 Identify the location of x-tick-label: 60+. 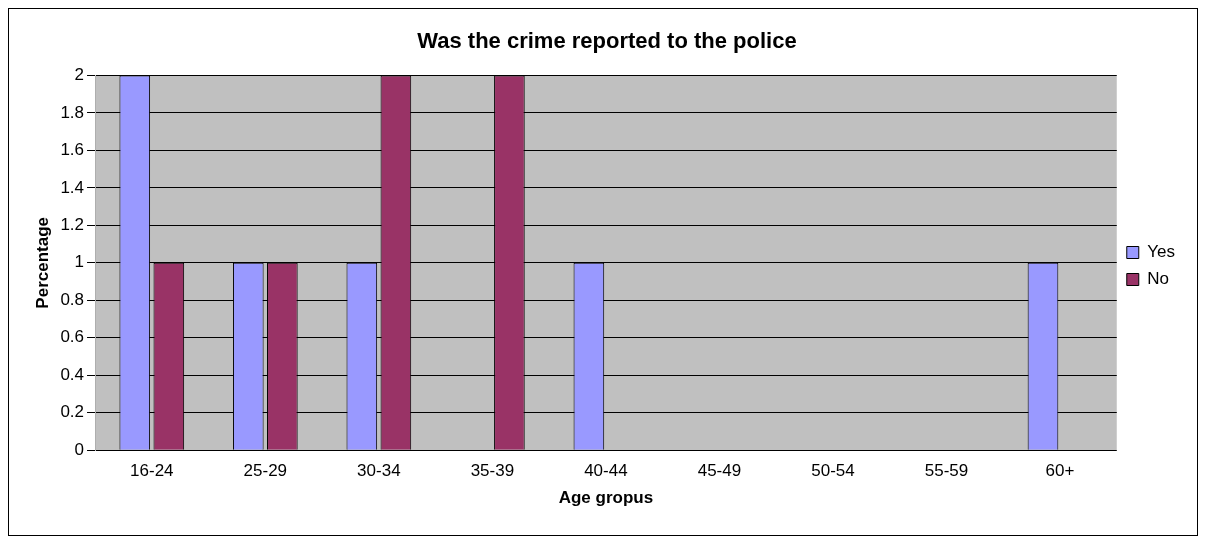
(1060, 471).